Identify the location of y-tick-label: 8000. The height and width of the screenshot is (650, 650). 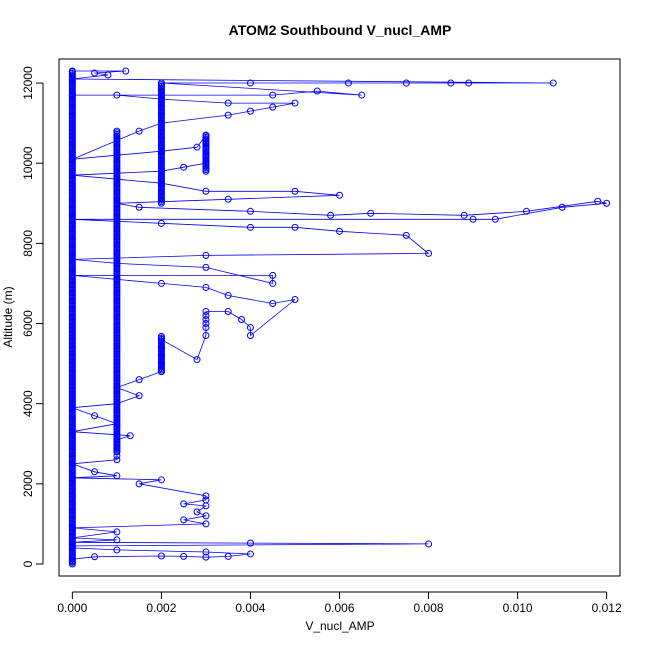
(28, 243).